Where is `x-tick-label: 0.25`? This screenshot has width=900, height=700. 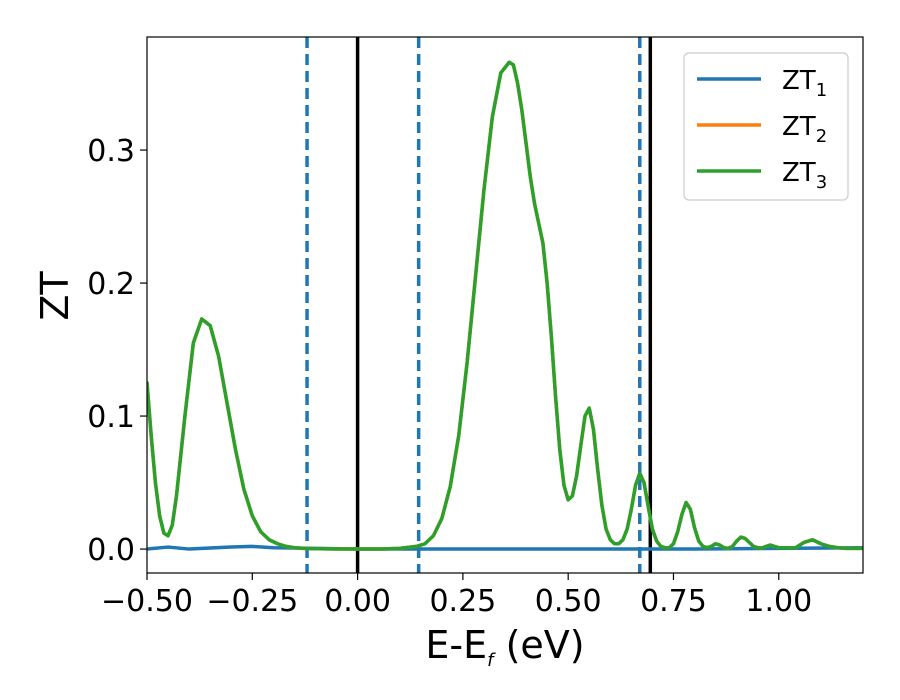 x-tick-label: 0.25 is located at coordinates (462, 601).